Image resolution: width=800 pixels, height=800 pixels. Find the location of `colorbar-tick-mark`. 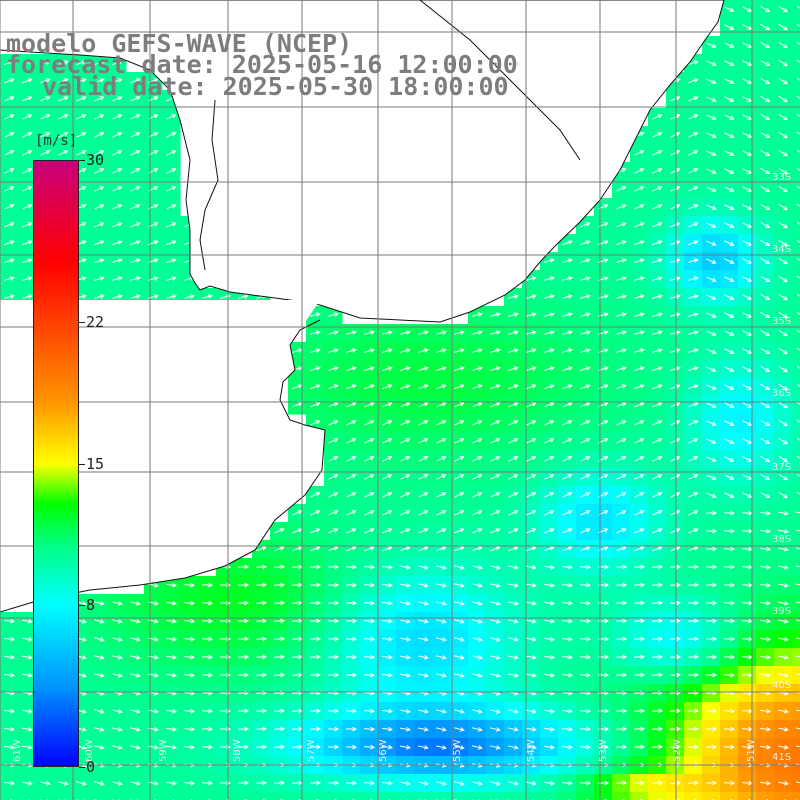

colorbar-tick-mark is located at coordinates (82, 606).